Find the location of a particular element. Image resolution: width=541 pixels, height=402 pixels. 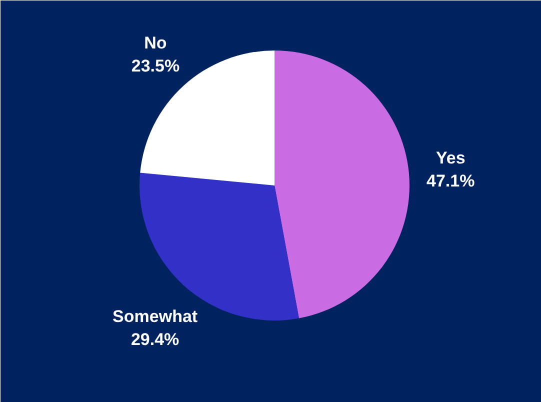

slice-label: Yes is located at coordinates (451, 158).